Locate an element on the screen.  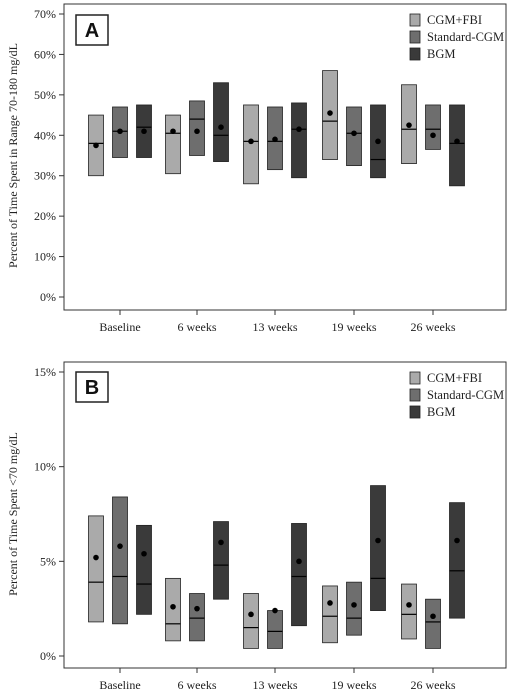
y-tick-label: 15% is located at coordinates (45, 372).